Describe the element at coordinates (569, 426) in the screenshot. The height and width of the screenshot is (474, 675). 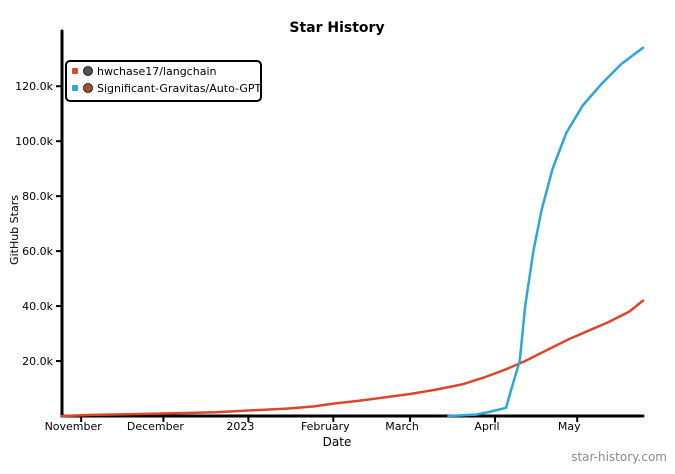
I see `x-tick-label: May` at that location.